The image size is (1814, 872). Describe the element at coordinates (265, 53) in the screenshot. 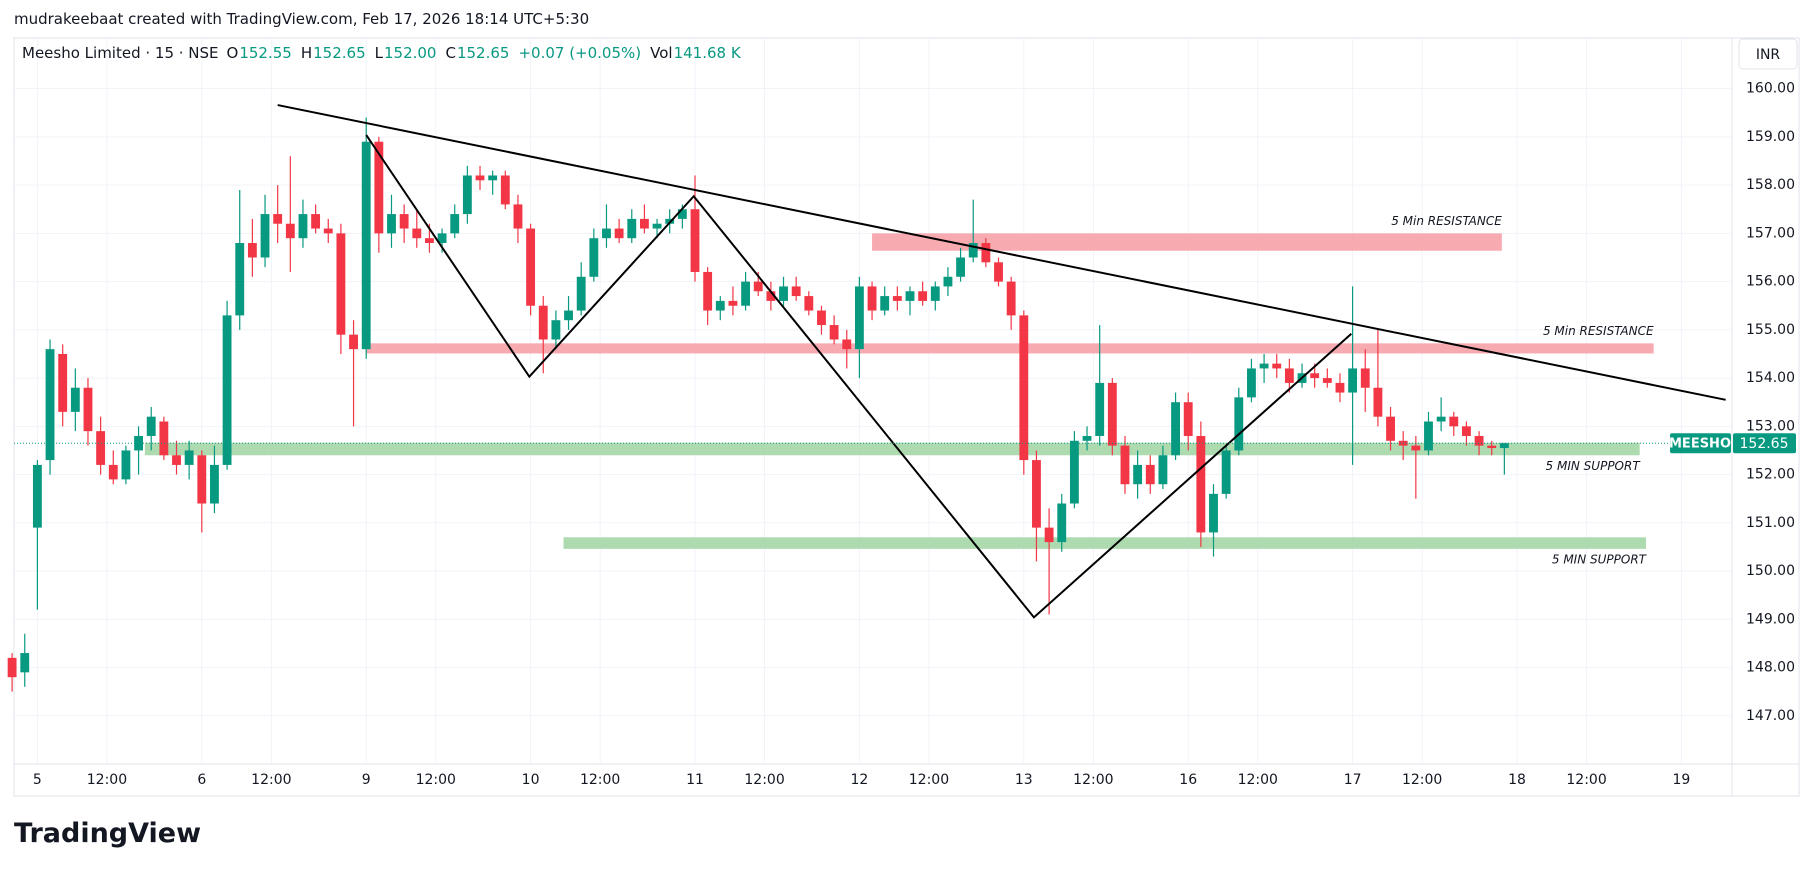

I see `field-value: 152.55` at that location.